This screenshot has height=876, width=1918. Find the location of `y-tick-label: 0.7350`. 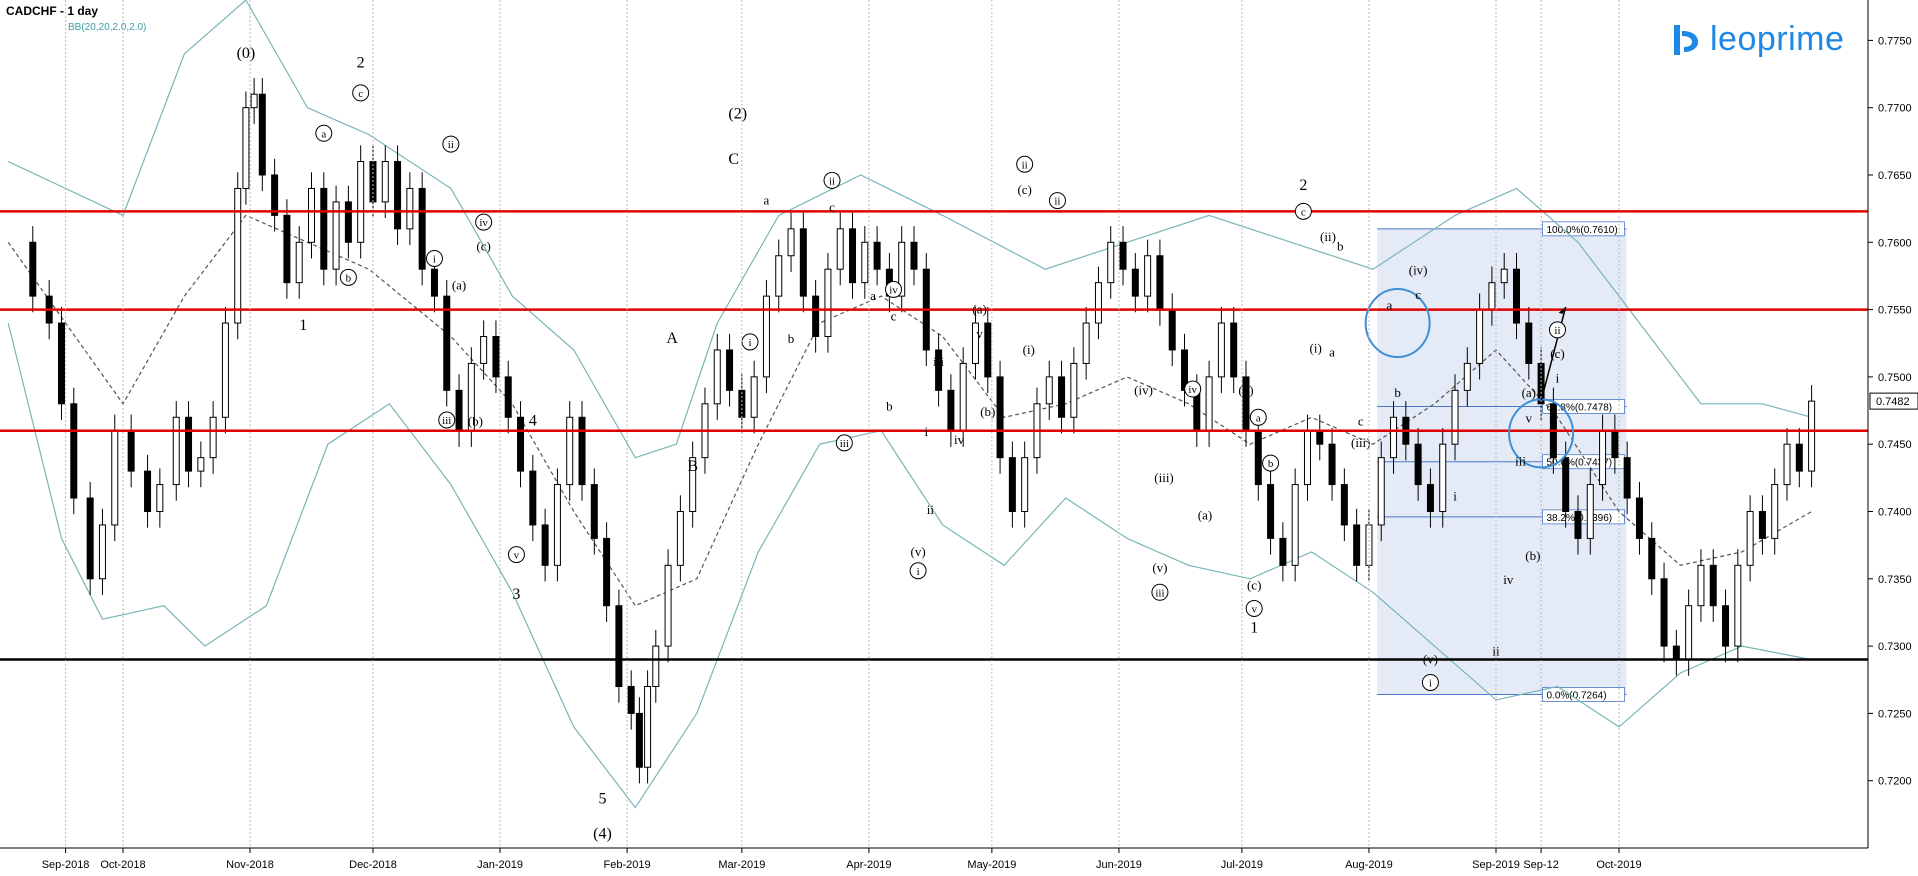

y-tick-label: 0.7350 is located at coordinates (1895, 580).